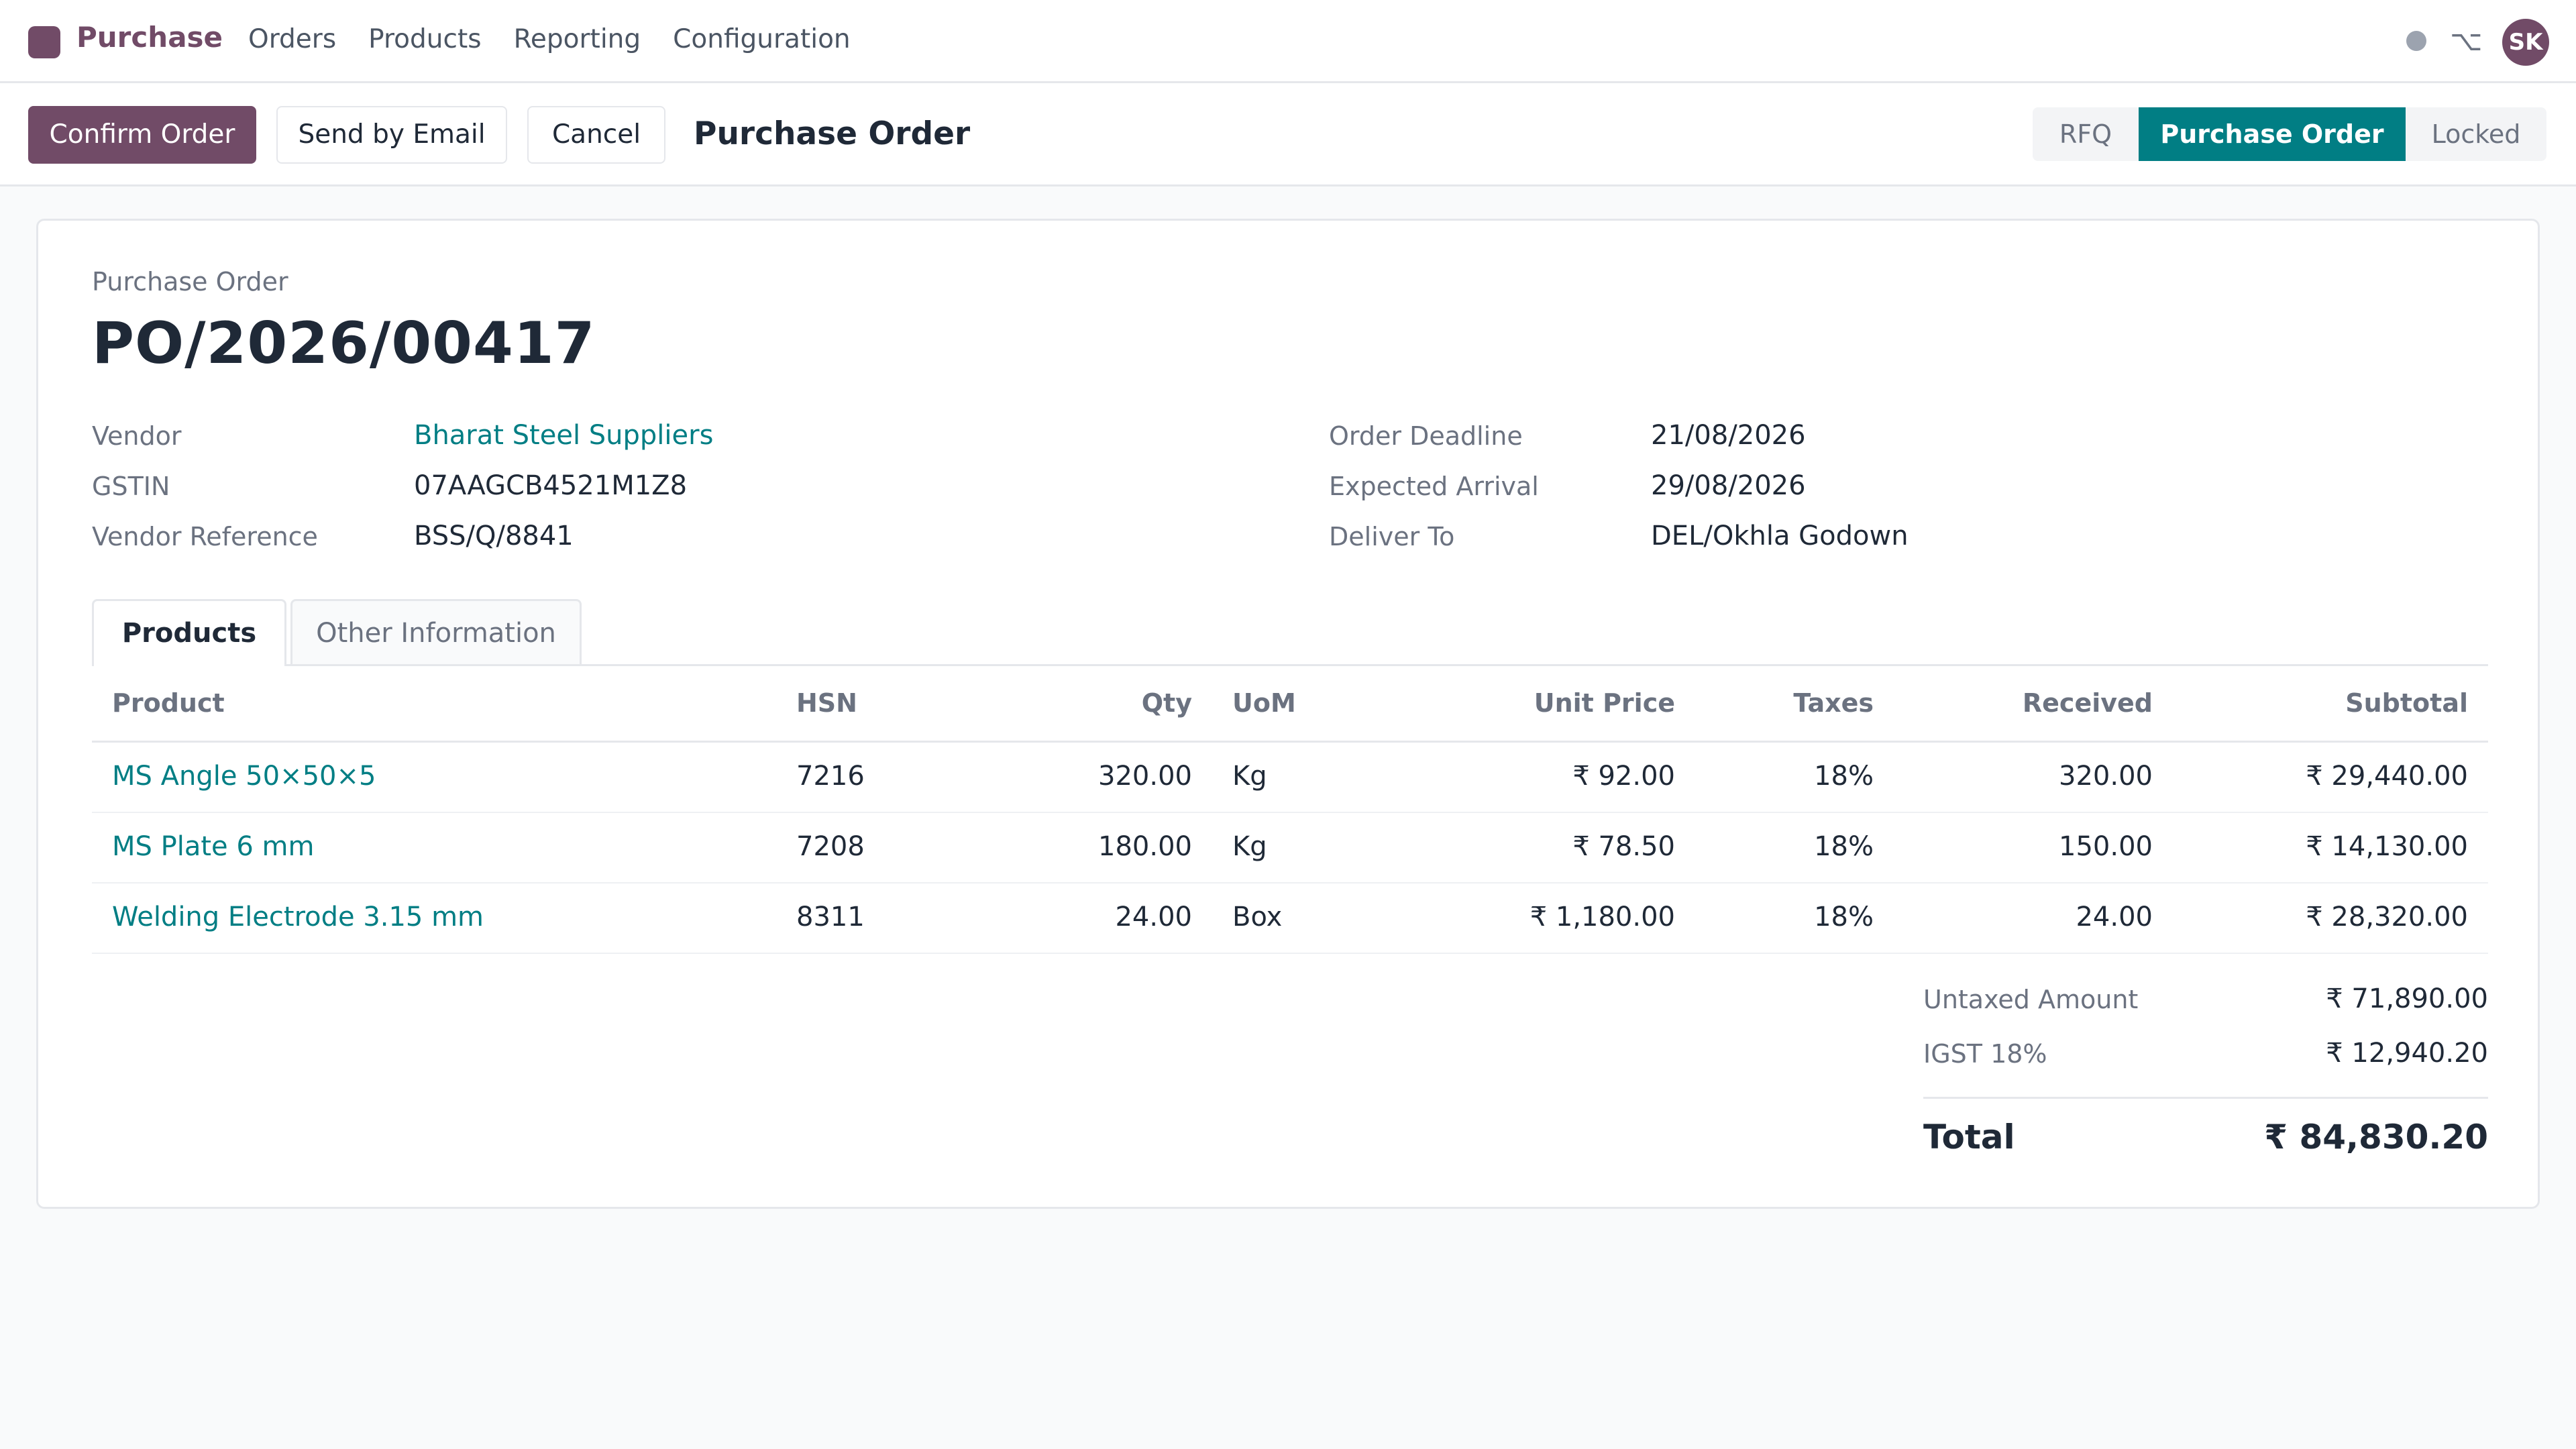  What do you see at coordinates (1604, 703) in the screenshot?
I see `col-unit-price: Unit Price` at bounding box center [1604, 703].